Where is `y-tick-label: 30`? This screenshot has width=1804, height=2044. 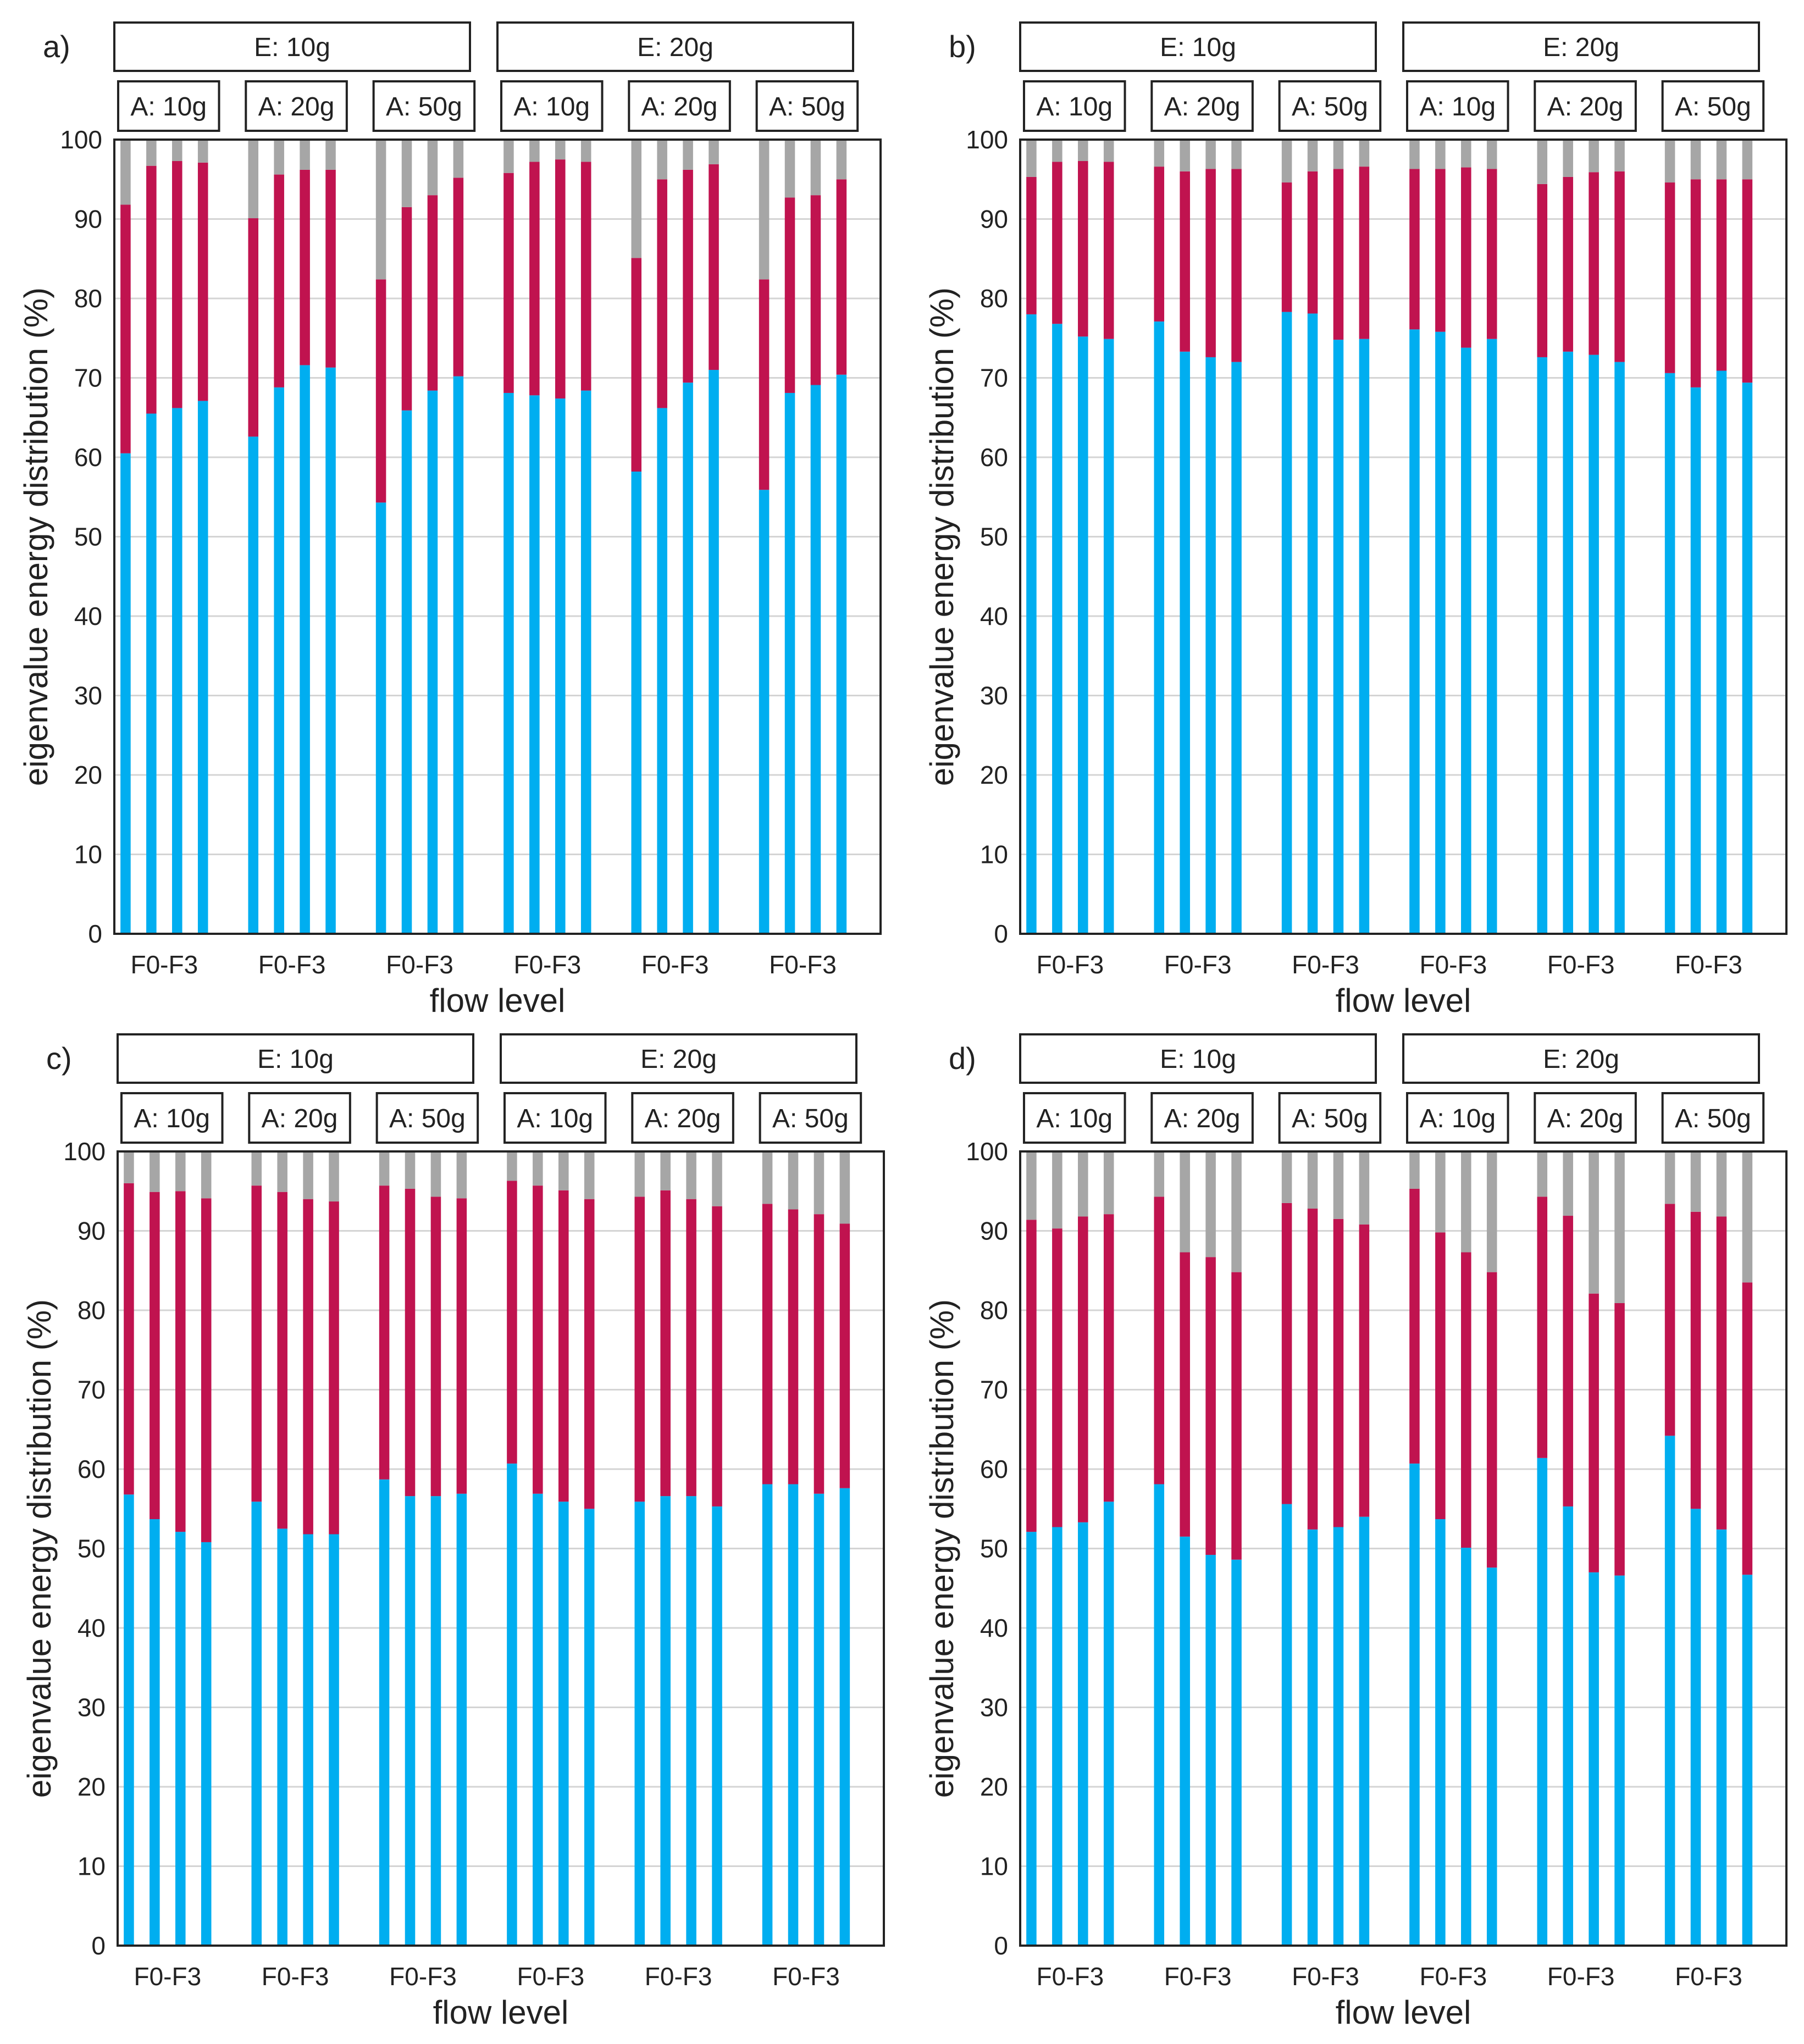 y-tick-label: 30 is located at coordinates (88, 696).